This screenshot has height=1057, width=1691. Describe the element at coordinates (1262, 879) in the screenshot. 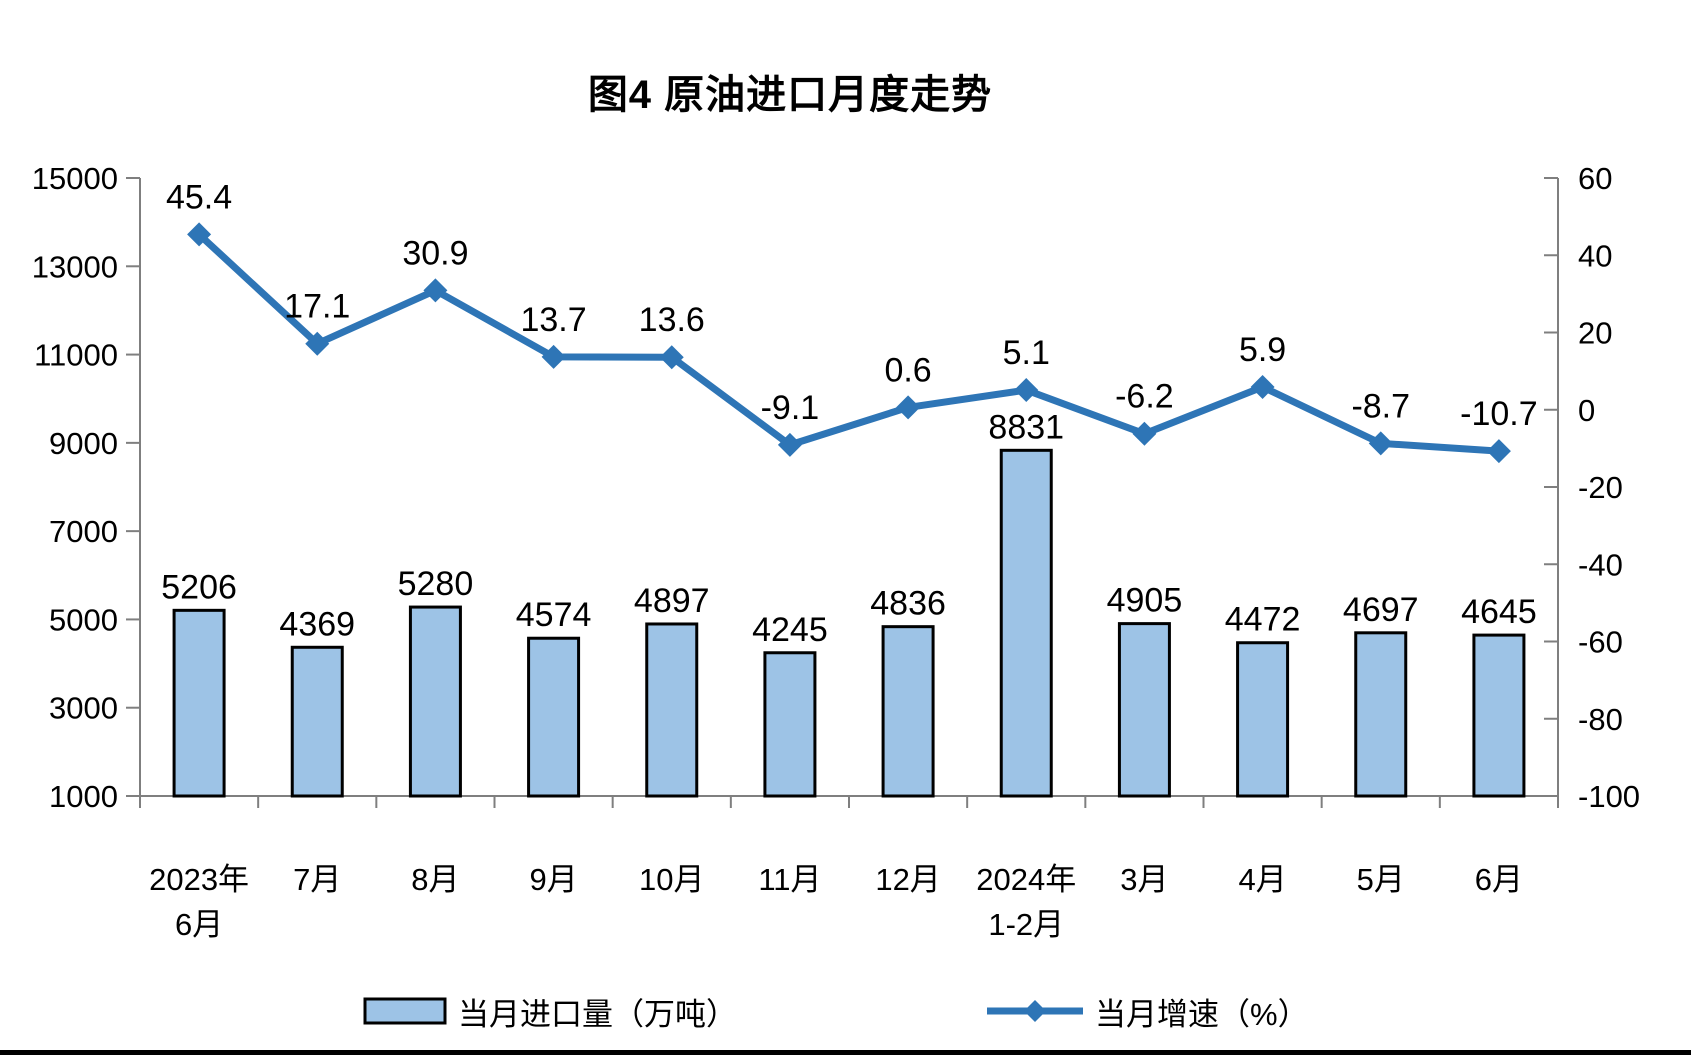

I see `x-axis-category-label: 4月` at that location.